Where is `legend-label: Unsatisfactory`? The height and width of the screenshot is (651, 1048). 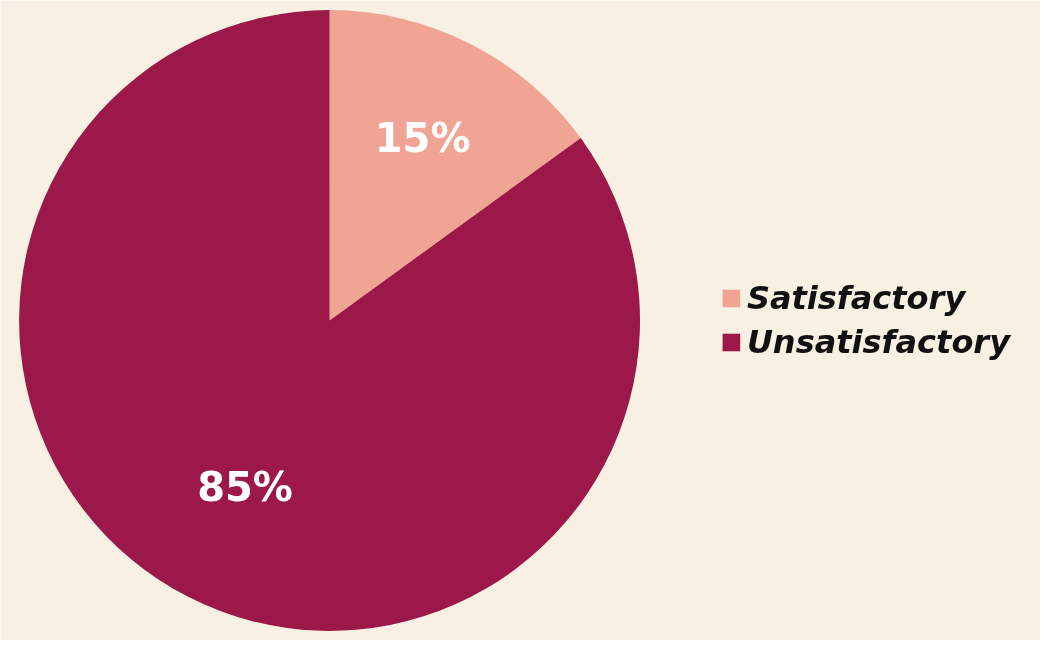 legend-label: Unsatisfactory is located at coordinates (878, 342).